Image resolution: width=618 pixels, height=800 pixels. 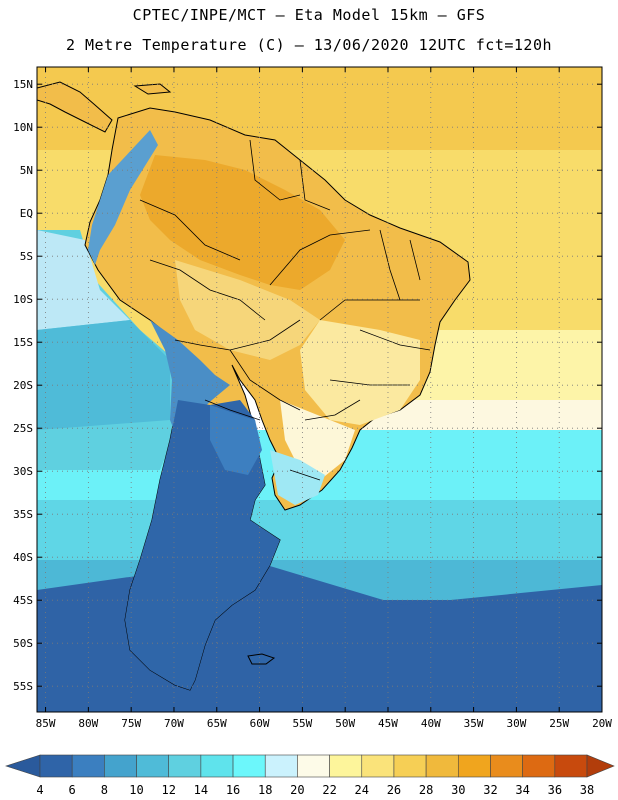 I want to click on lat-label: 35S, so click(x=23, y=514).